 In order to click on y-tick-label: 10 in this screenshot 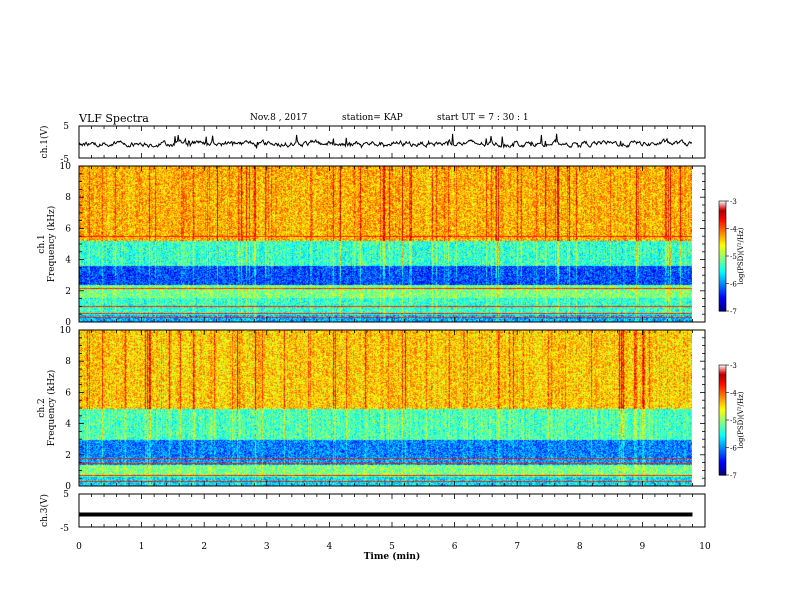, I will do `click(66, 331)`.